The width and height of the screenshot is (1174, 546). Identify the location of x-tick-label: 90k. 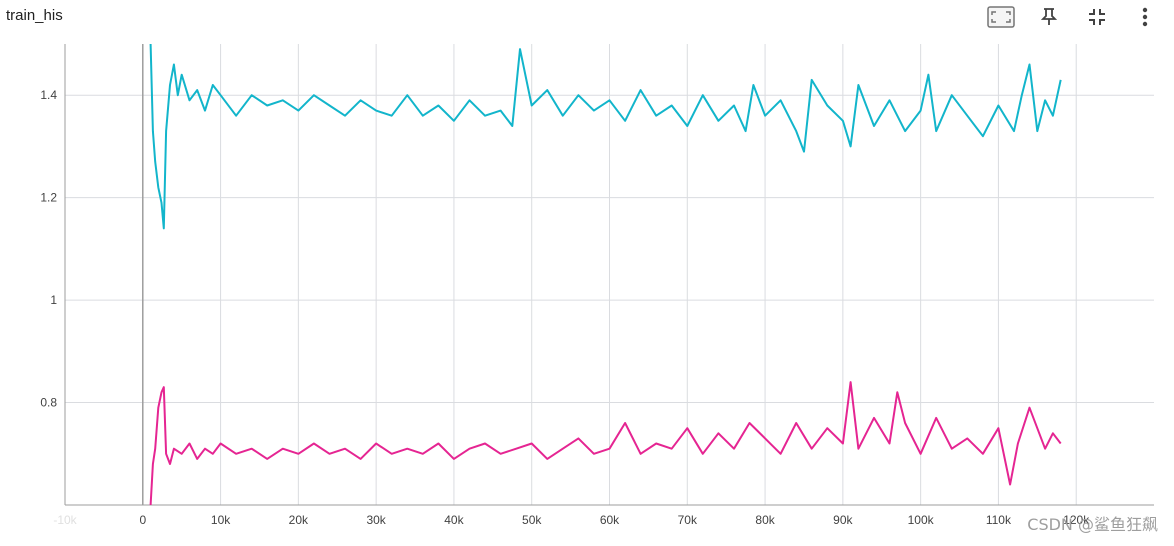
(843, 520).